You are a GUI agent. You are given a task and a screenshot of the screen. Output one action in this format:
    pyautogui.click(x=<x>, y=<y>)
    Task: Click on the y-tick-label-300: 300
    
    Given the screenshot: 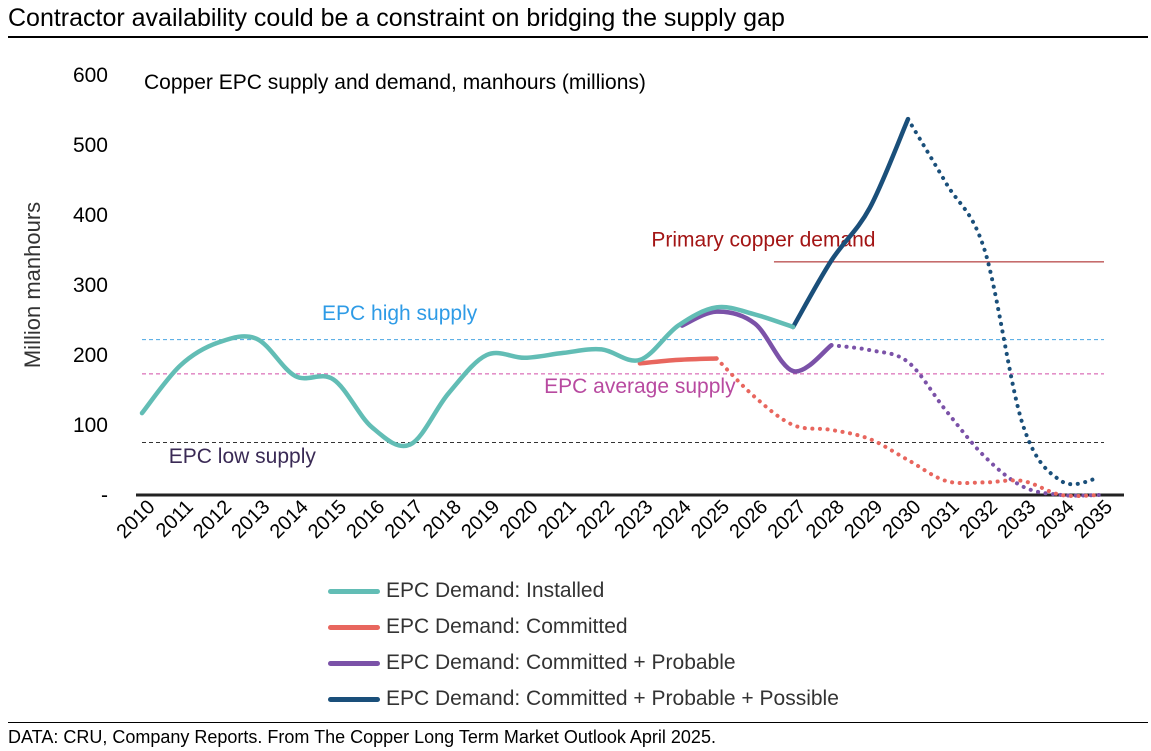 What is the action you would take?
    pyautogui.click(x=90, y=285)
    